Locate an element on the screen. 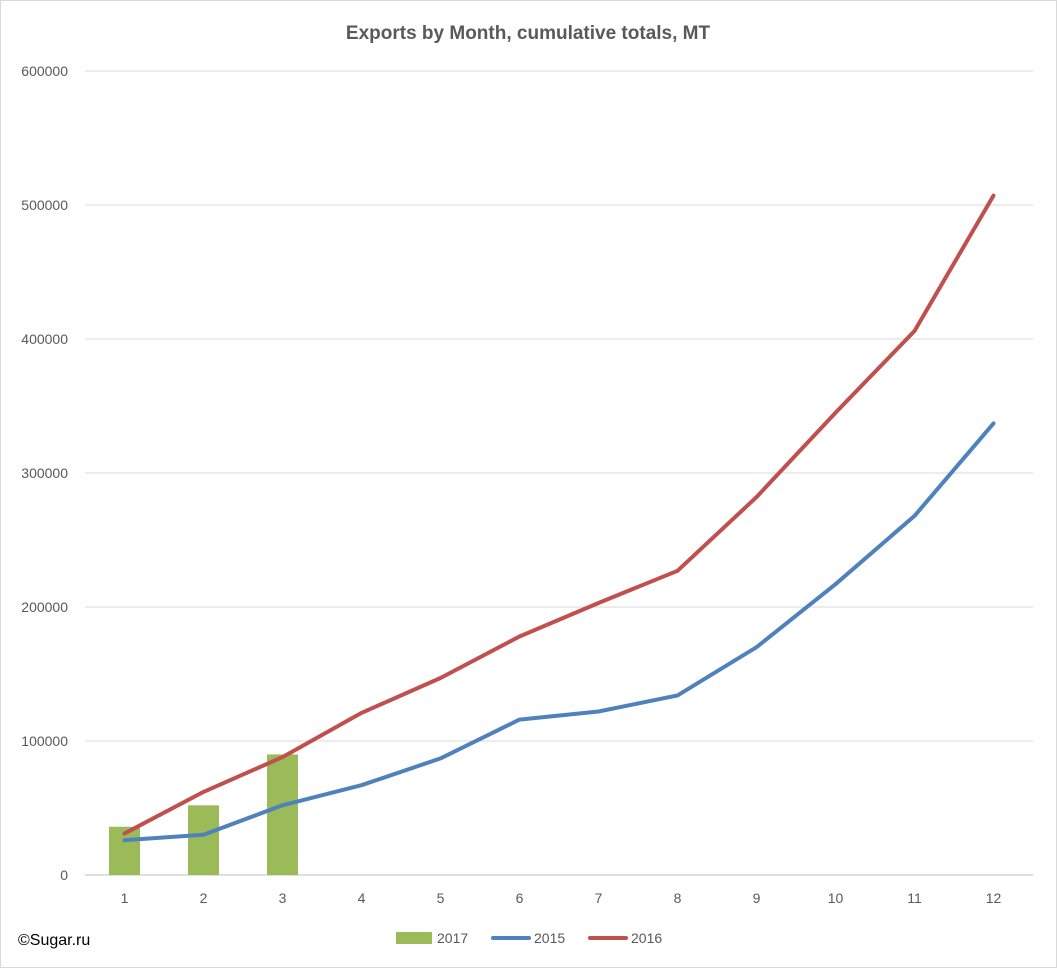 The height and width of the screenshot is (968, 1057). x-tick-label: 6 is located at coordinates (520, 898).